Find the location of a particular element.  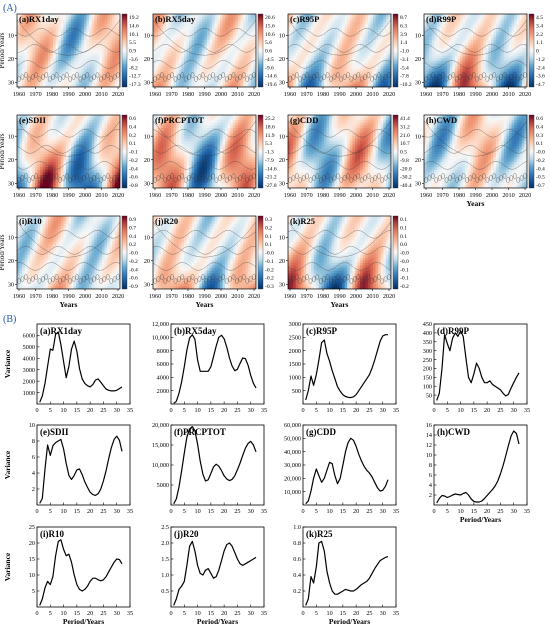

y-tick-label: 2000 is located at coordinates (29, 381).